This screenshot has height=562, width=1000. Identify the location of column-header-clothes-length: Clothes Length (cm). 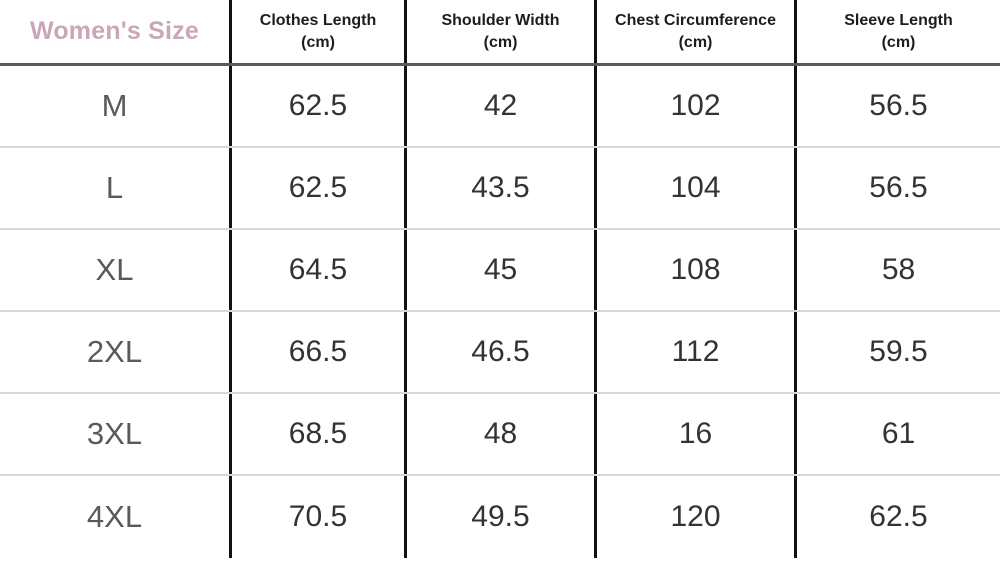
(319, 31).